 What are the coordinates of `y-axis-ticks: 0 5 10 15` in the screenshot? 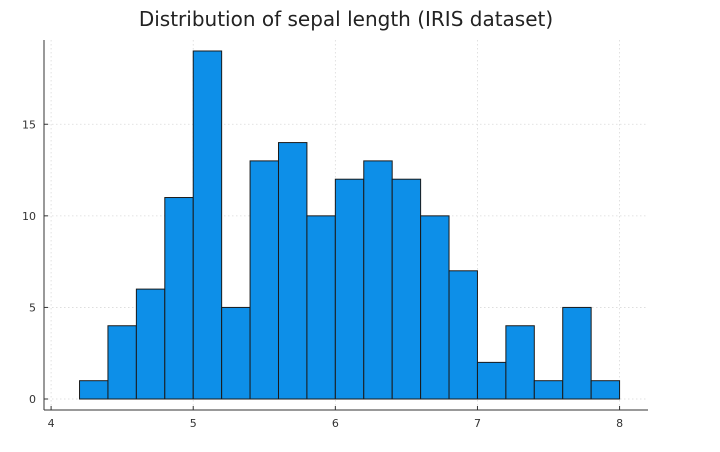 It's located at (35, 262).